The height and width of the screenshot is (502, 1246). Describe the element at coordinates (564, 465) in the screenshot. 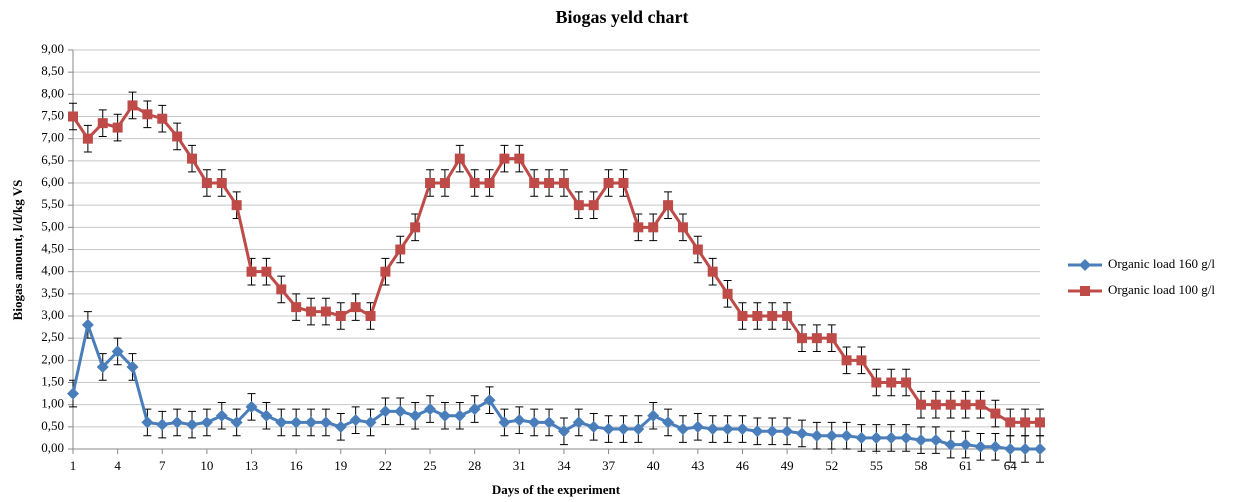

I see `x-tick-label: 34` at that location.